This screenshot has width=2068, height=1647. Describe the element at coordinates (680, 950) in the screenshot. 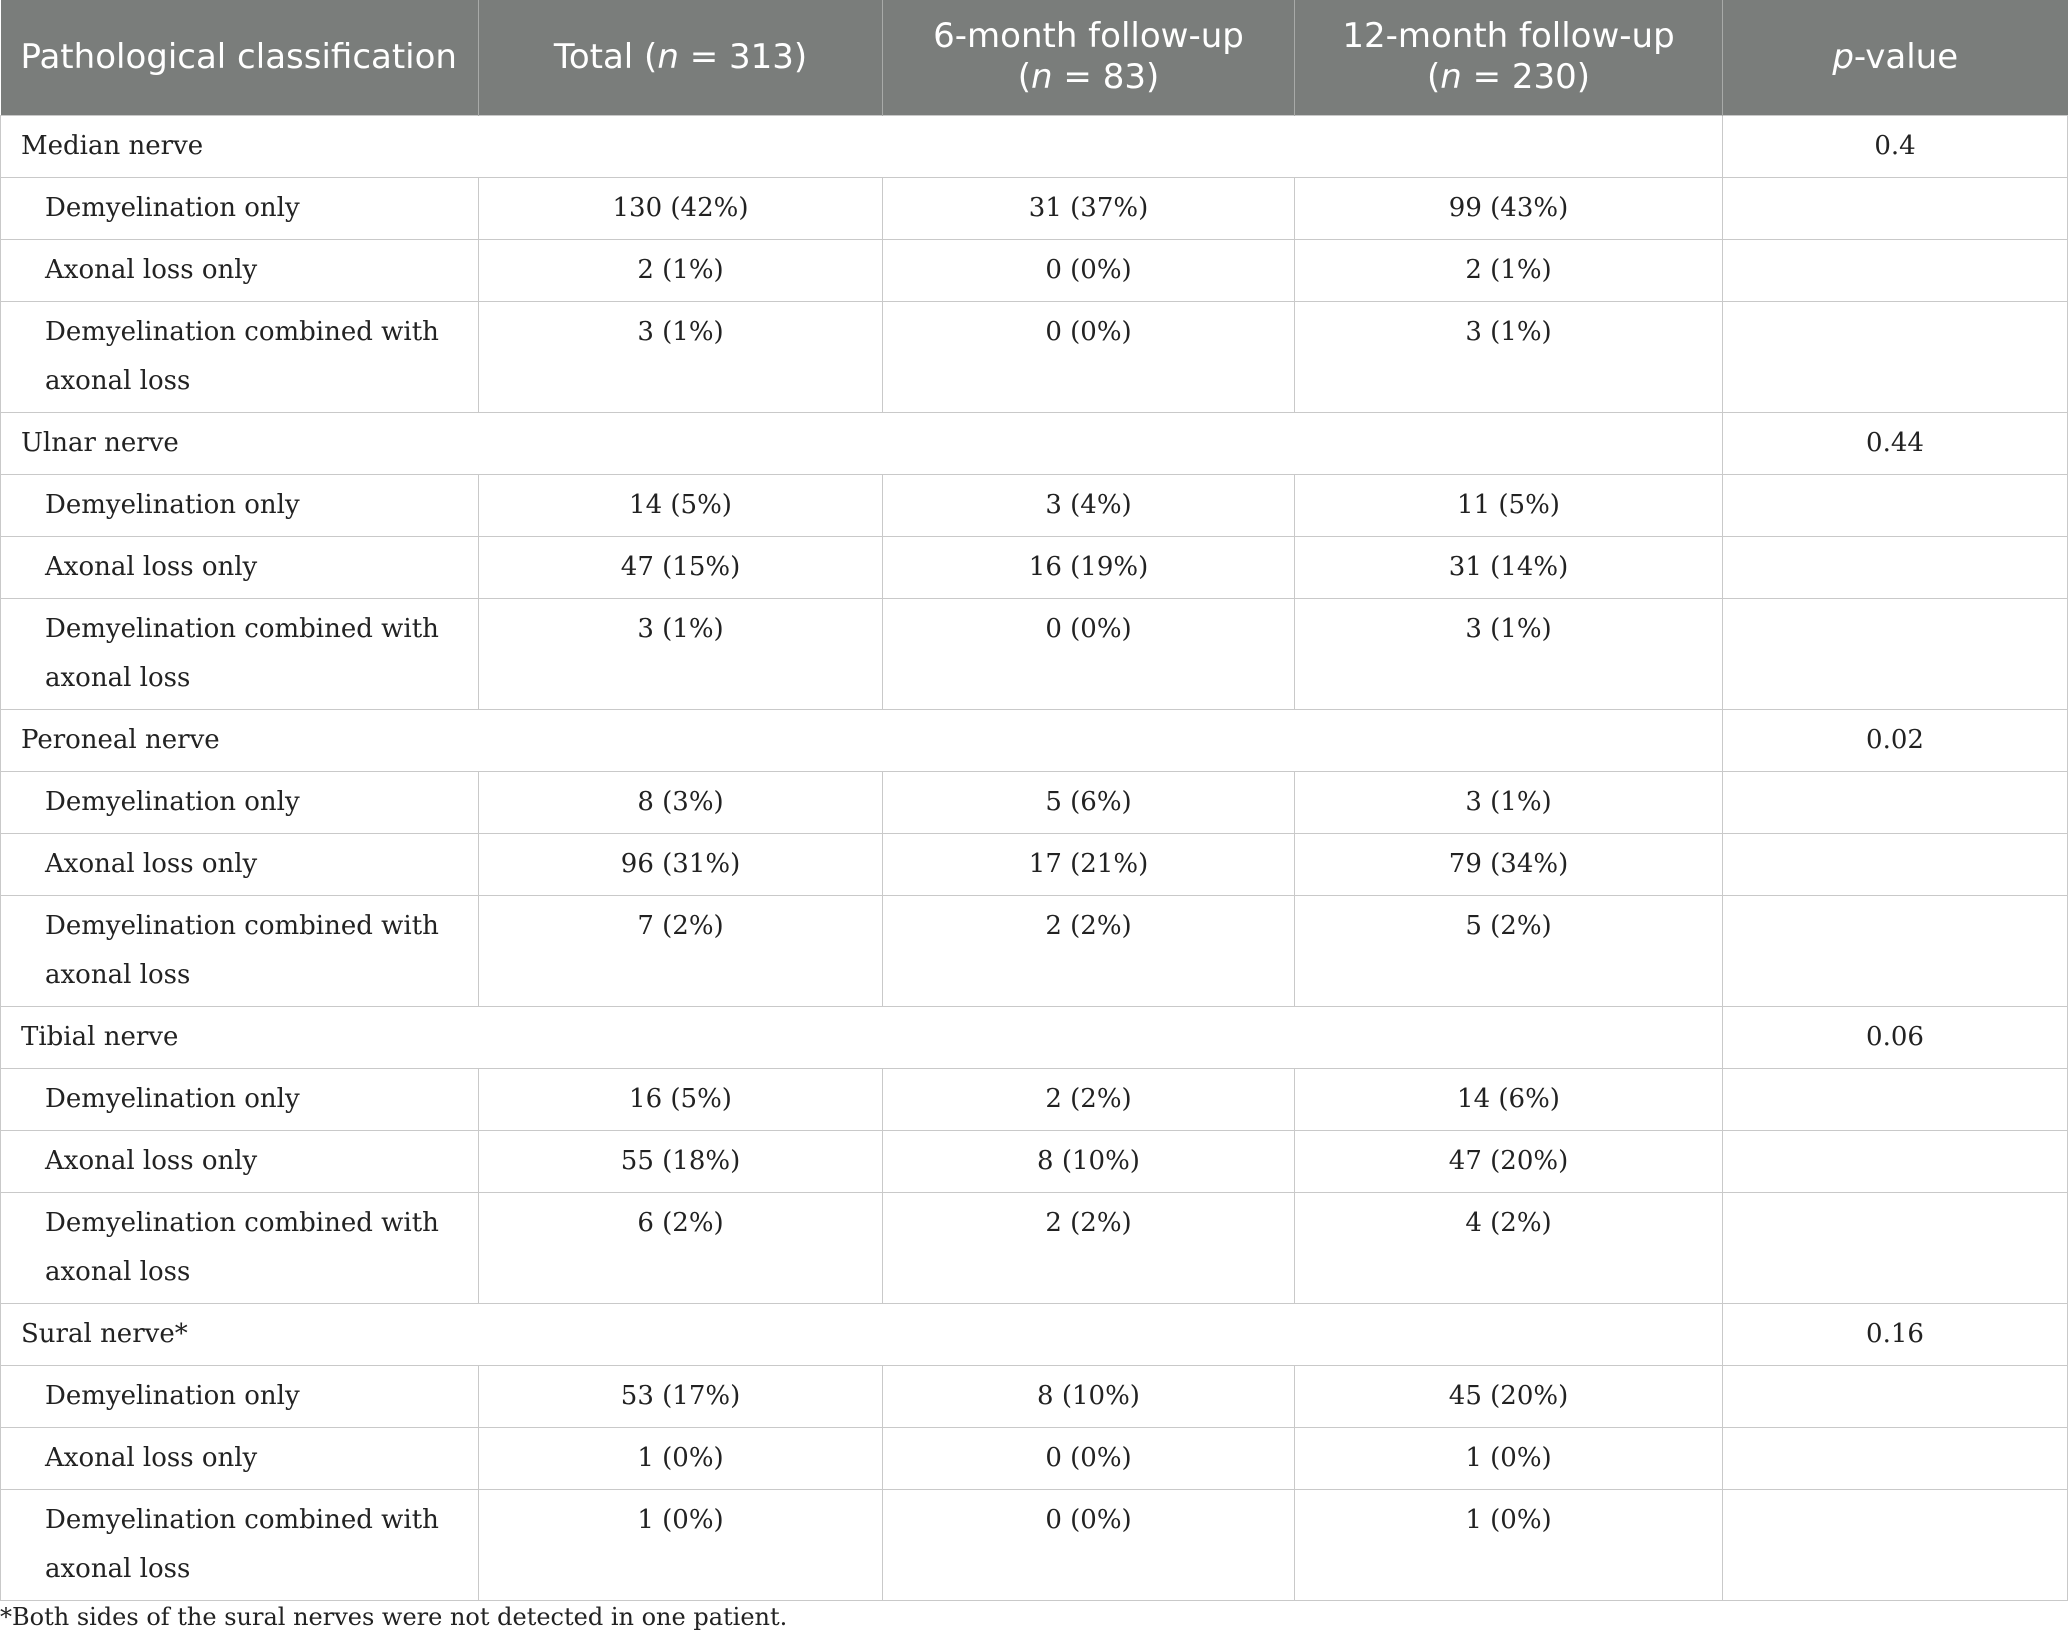

I see `cell-total: 7 (2%)` at that location.